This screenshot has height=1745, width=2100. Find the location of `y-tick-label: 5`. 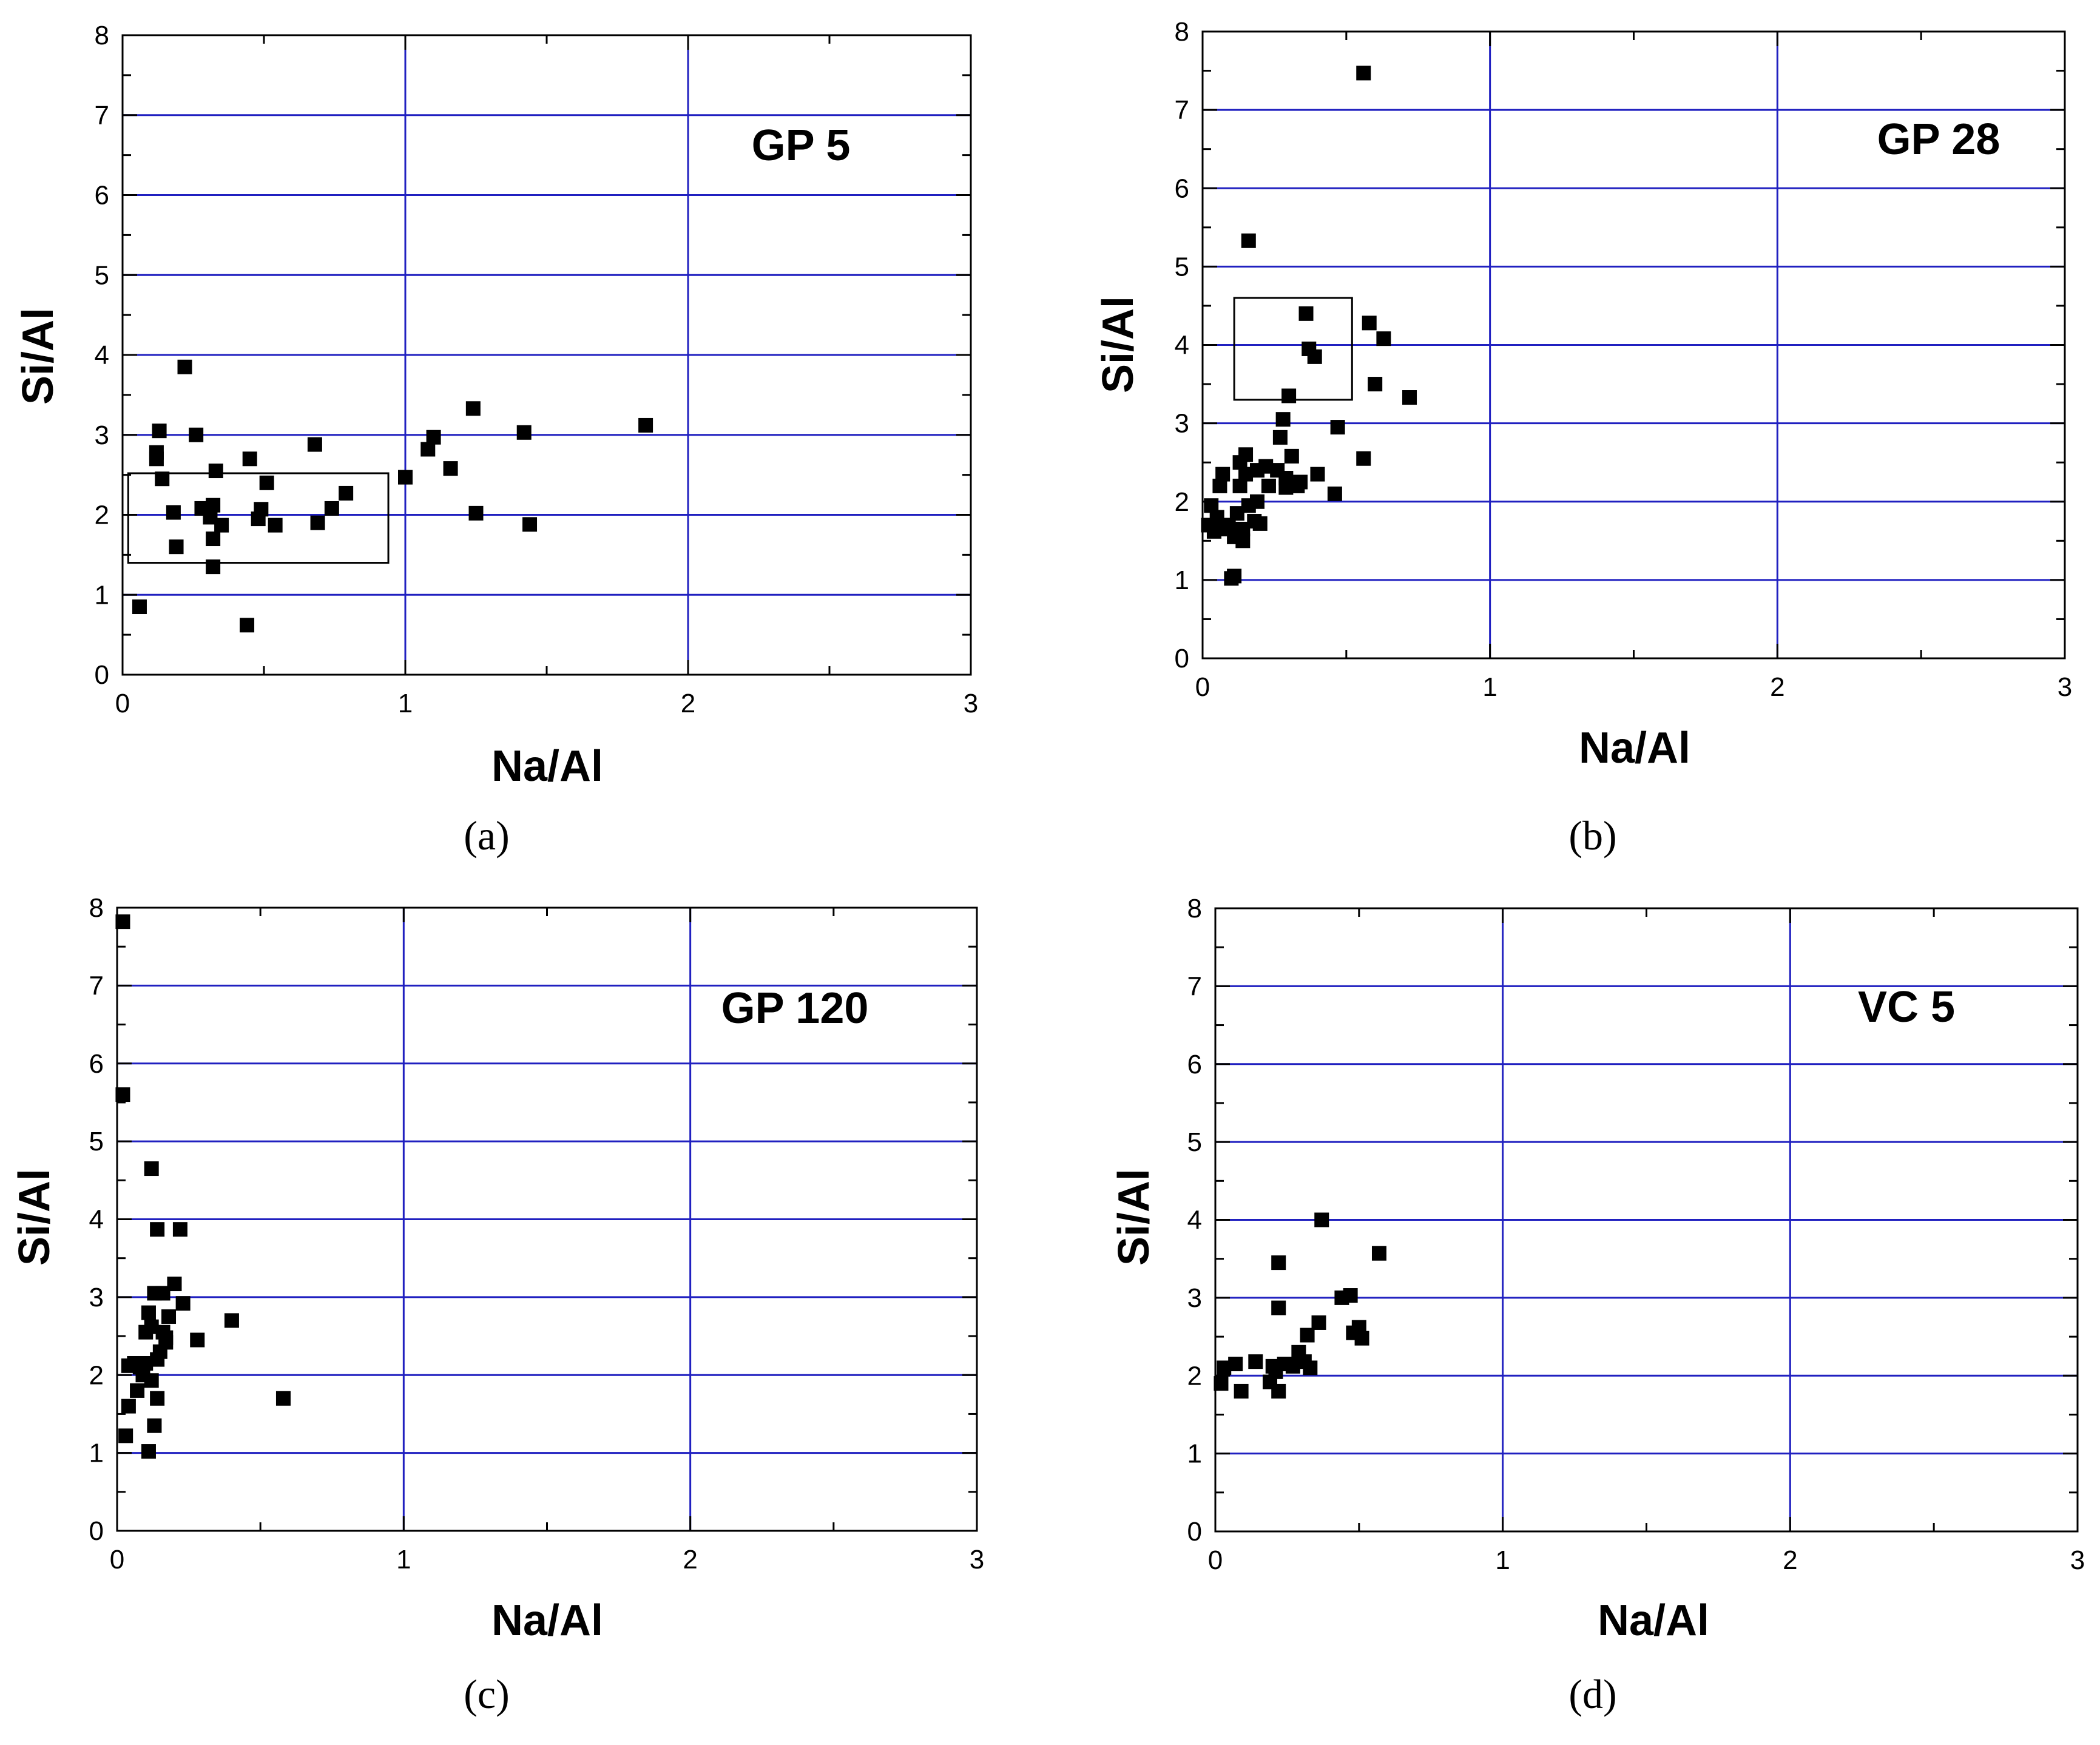

y-tick-label: 5 is located at coordinates (96, 1141).